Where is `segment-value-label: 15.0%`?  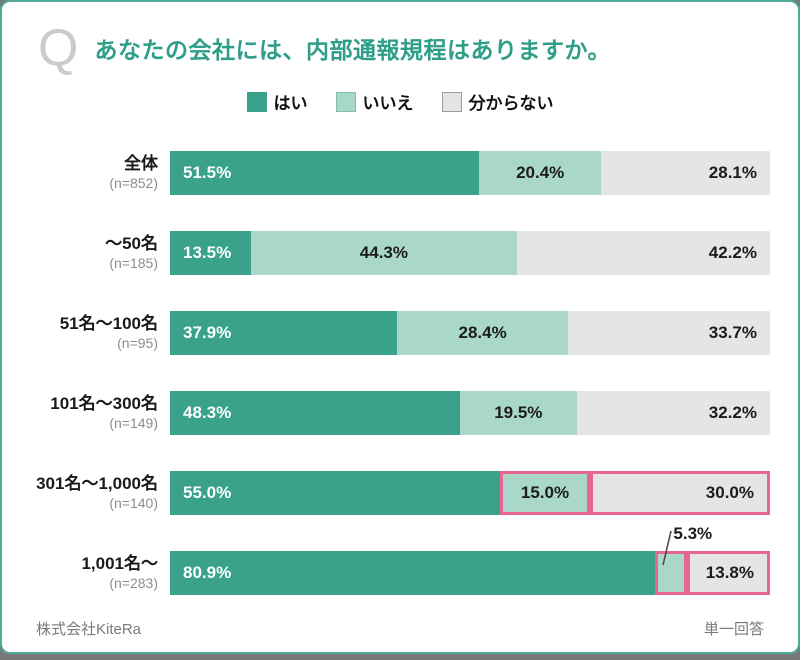
segment-value-label: 15.0% is located at coordinates (545, 492).